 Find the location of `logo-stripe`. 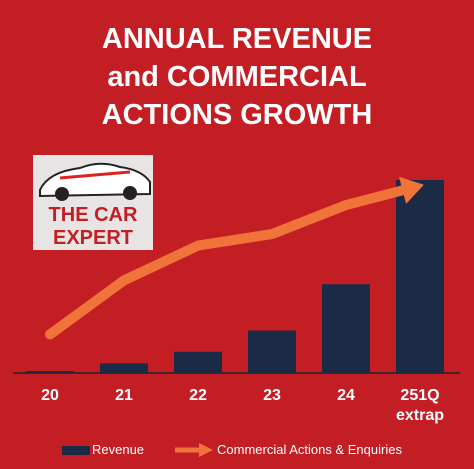

logo-stripe is located at coordinates (95, 175).